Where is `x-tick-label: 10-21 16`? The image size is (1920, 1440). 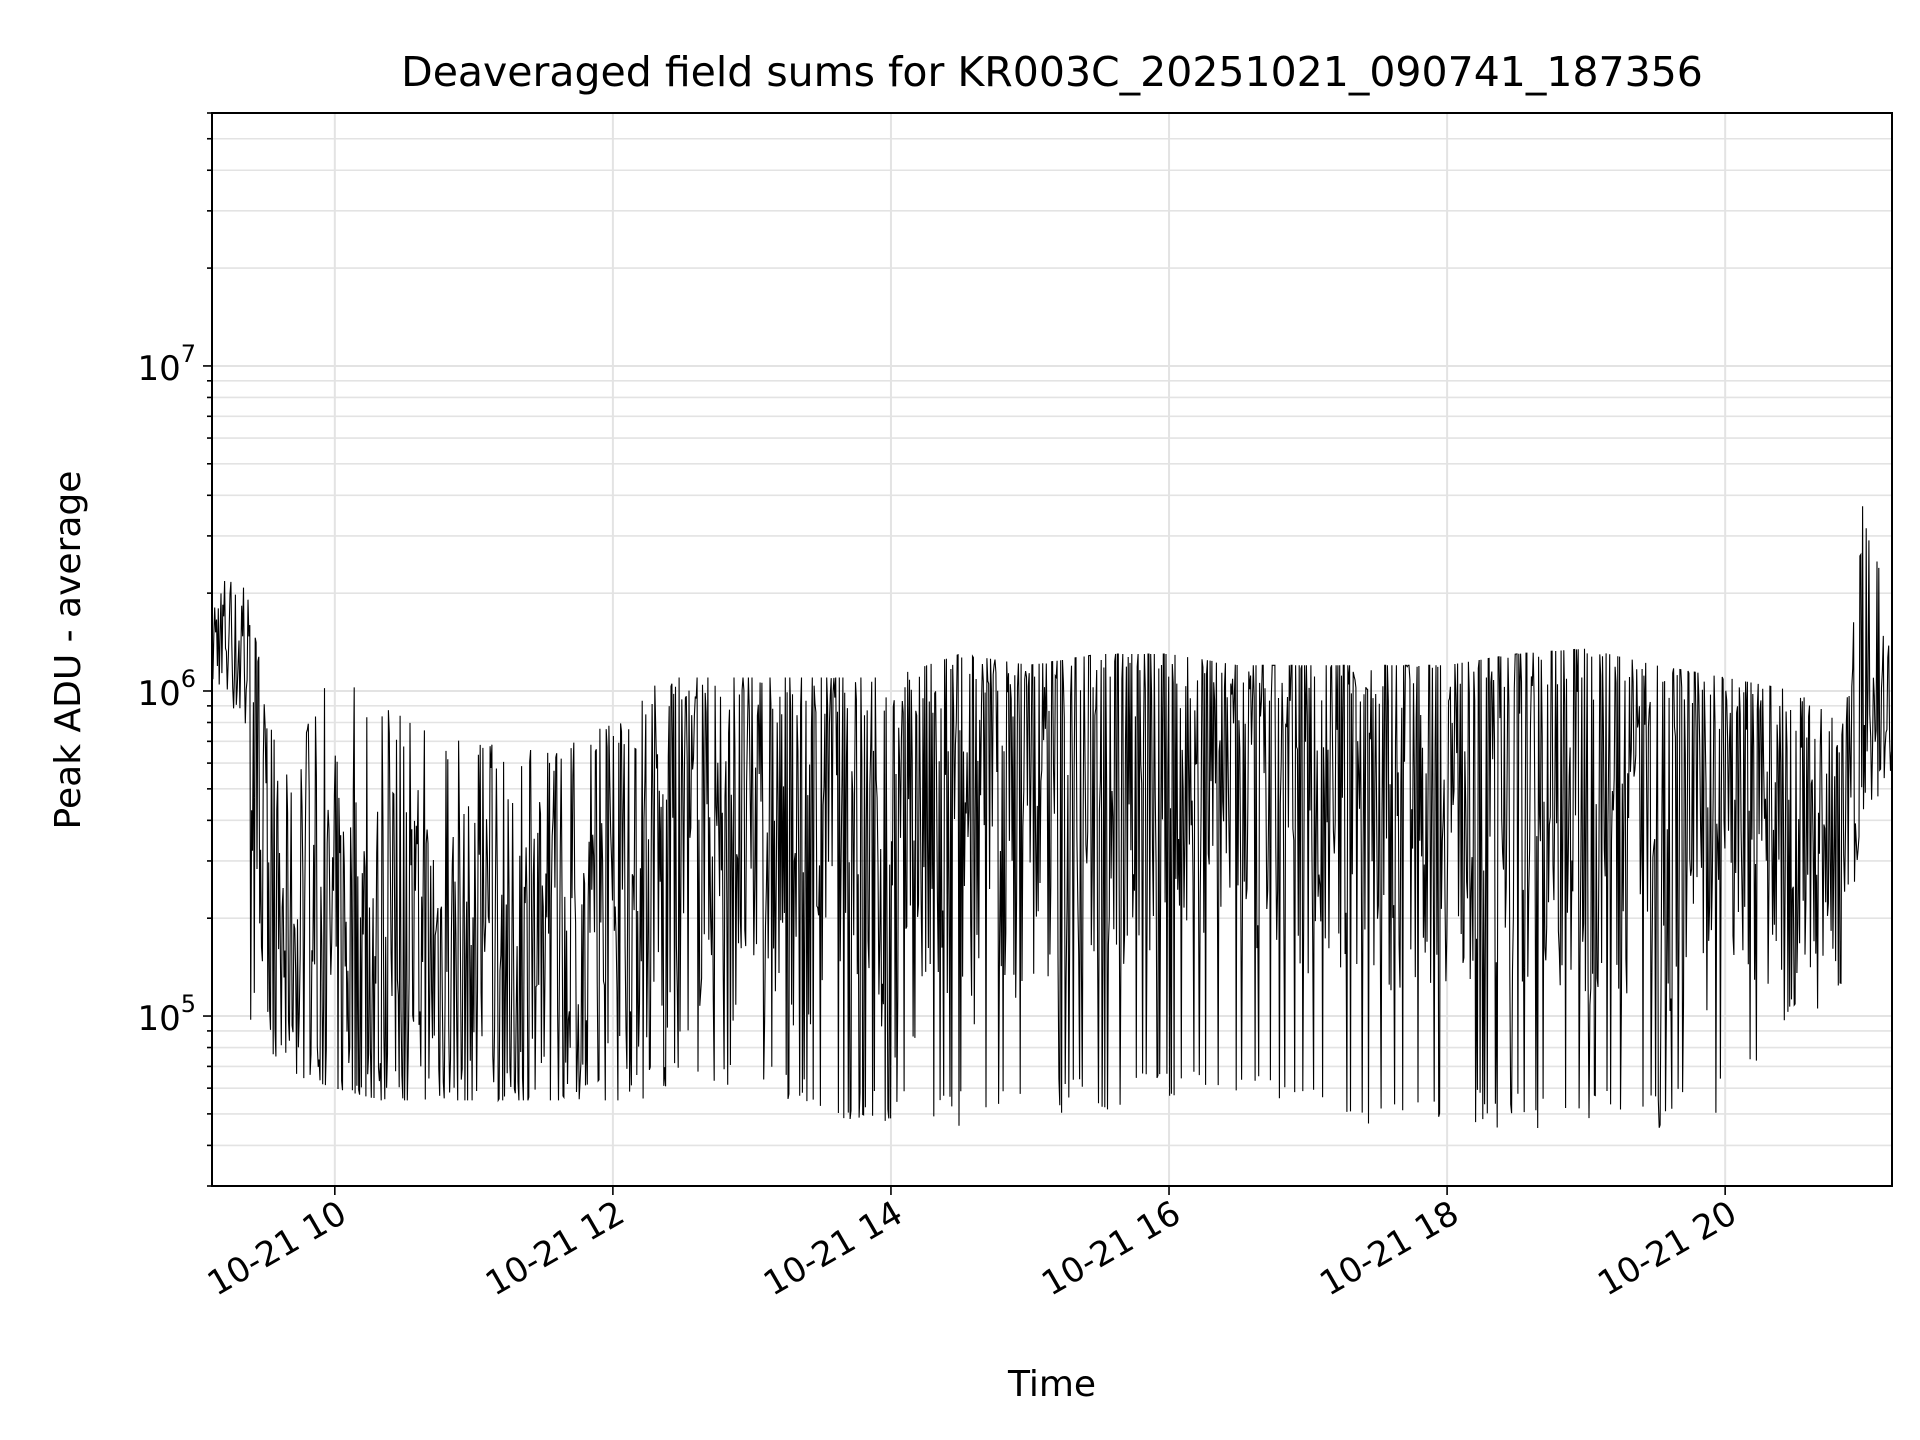 x-tick-label: 10-21 16 is located at coordinates (1111, 1248).